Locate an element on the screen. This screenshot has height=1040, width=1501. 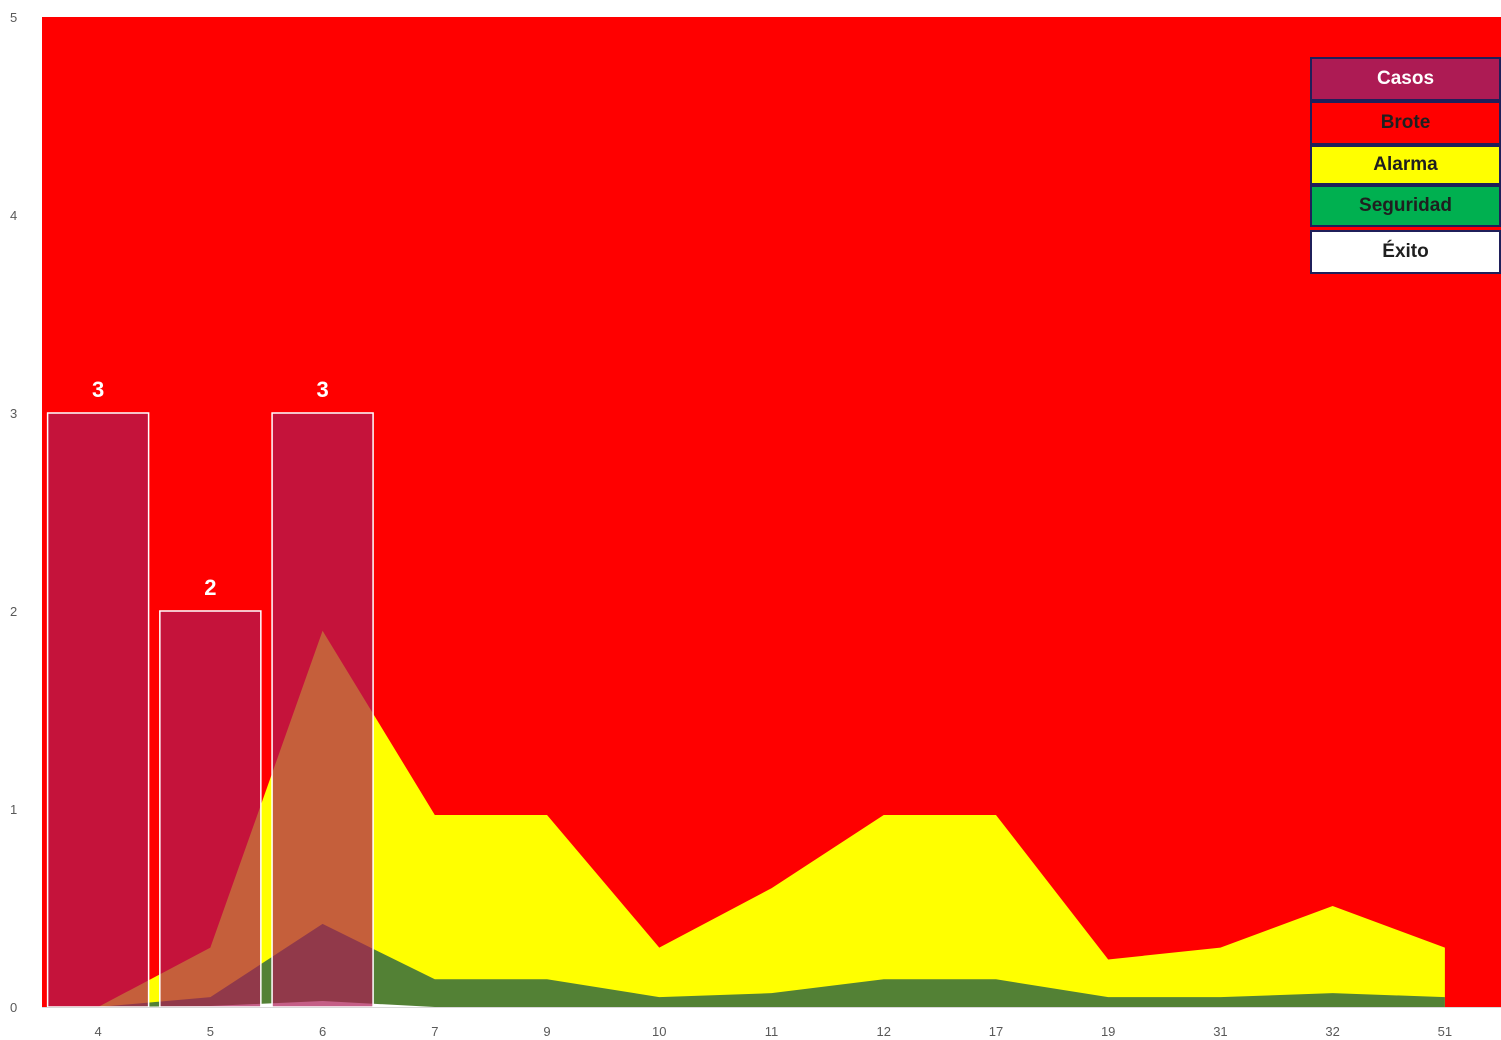
bar-layer is located at coordinates (210, 710).